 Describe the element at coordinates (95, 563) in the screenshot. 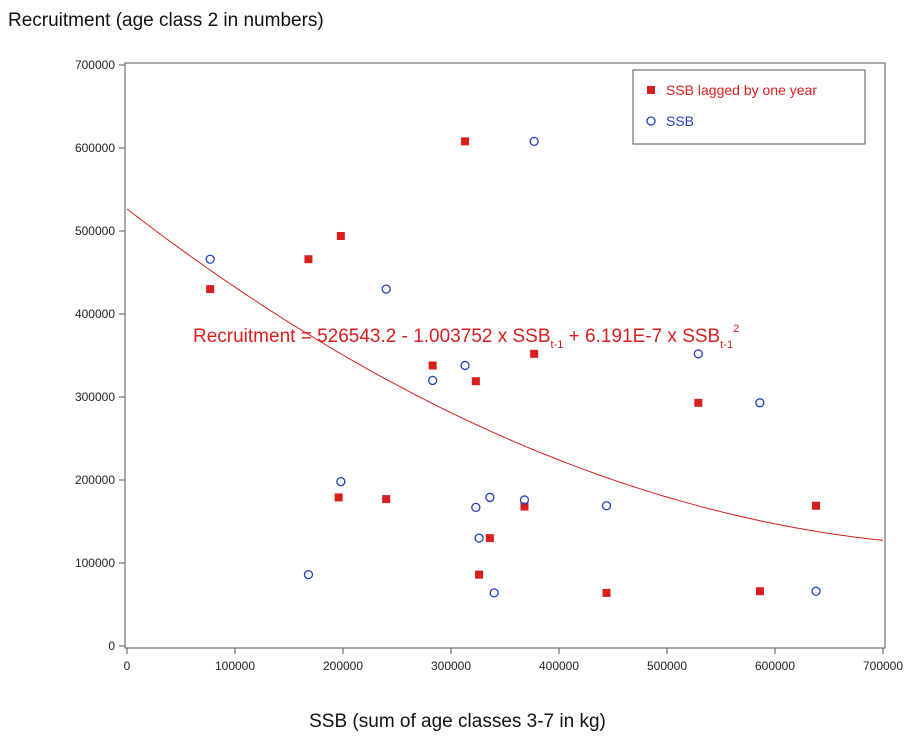

I see `y-tick-label: 100000` at that location.